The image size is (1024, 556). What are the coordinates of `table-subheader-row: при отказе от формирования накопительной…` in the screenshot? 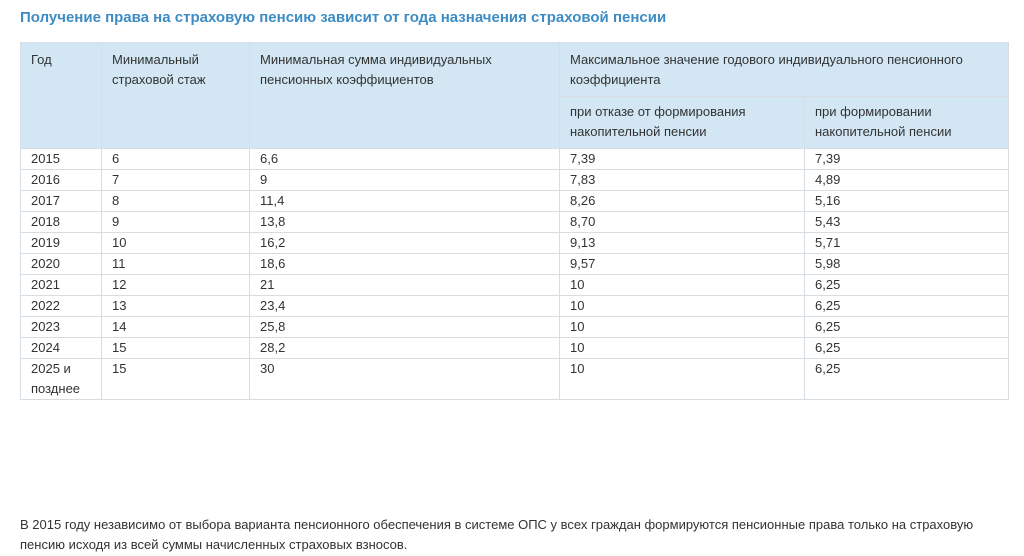 It's located at (515, 122).